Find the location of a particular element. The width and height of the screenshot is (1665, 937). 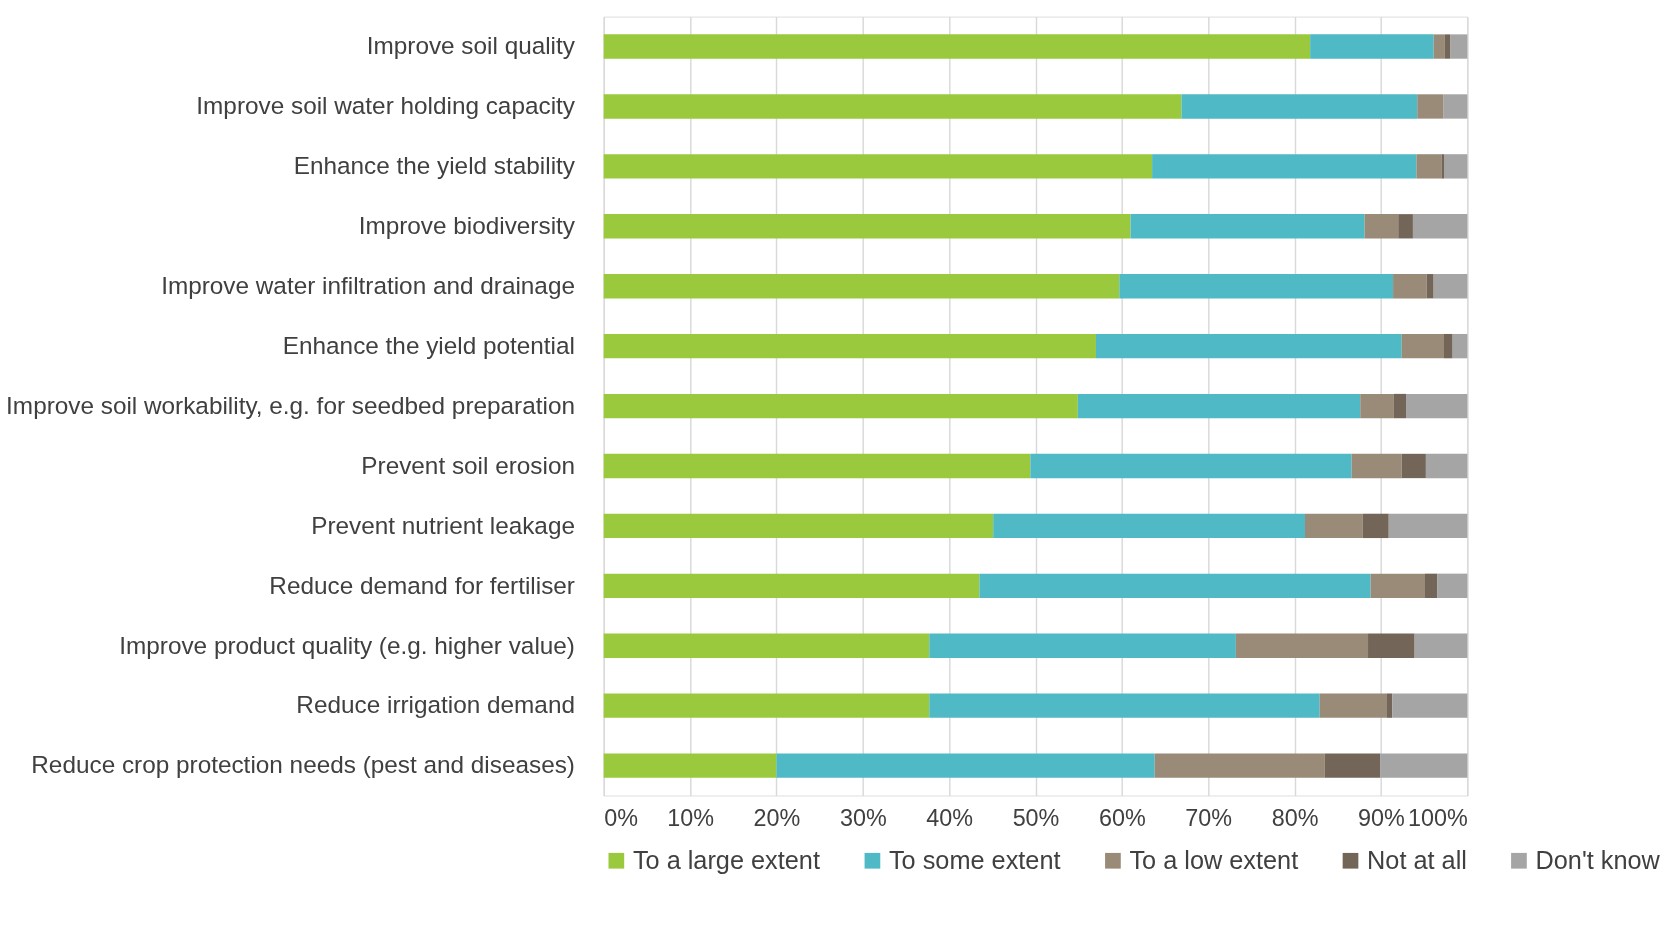

y-tick-label: Enhance the yield stability is located at coordinates (434, 166).